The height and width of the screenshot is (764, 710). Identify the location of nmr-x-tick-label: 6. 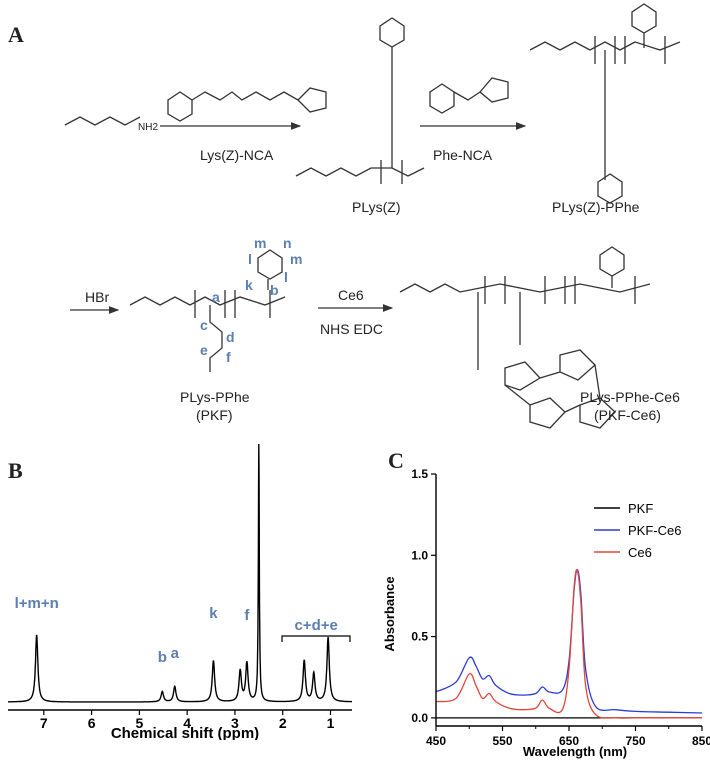
(92, 723).